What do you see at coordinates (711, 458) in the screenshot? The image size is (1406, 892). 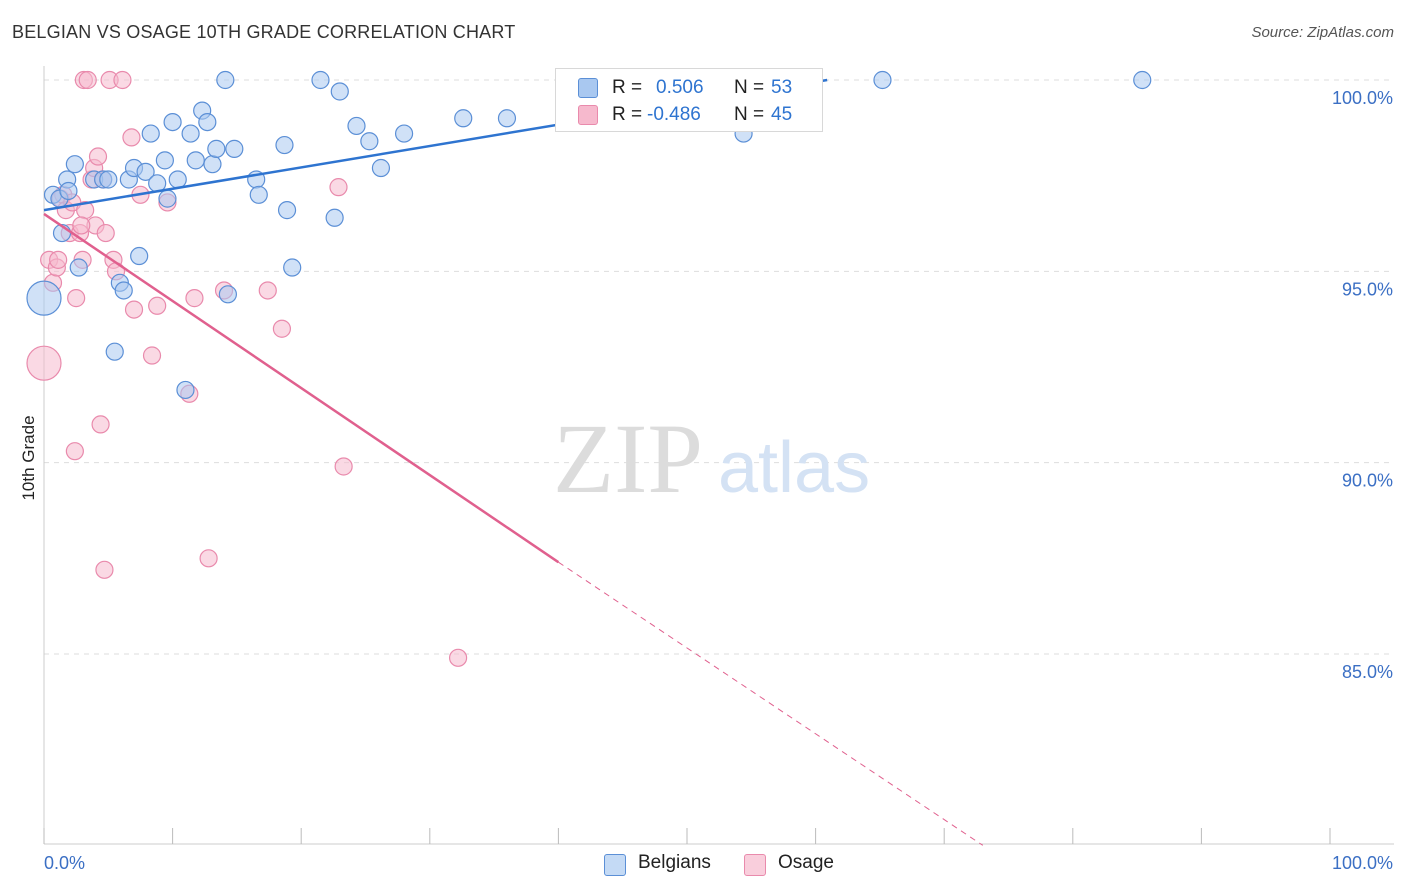 I see `watermark: ZIP atlas` at bounding box center [711, 458].